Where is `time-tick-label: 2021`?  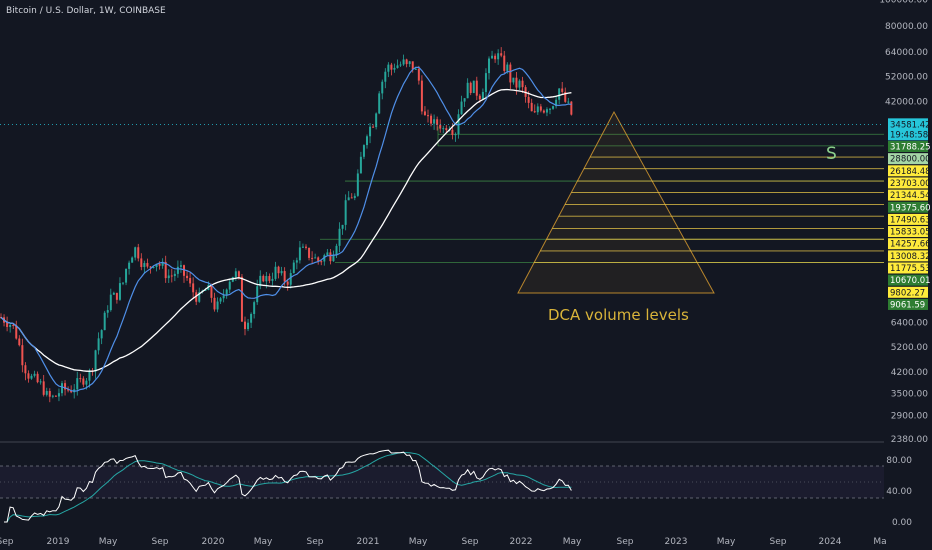 time-tick-label: 2021 is located at coordinates (368, 542).